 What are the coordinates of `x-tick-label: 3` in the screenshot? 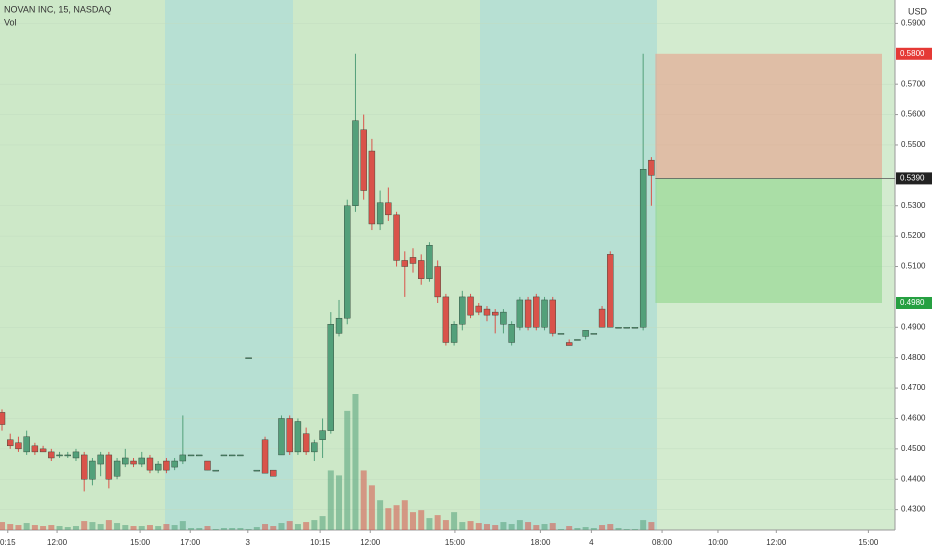 It's located at (248, 542).